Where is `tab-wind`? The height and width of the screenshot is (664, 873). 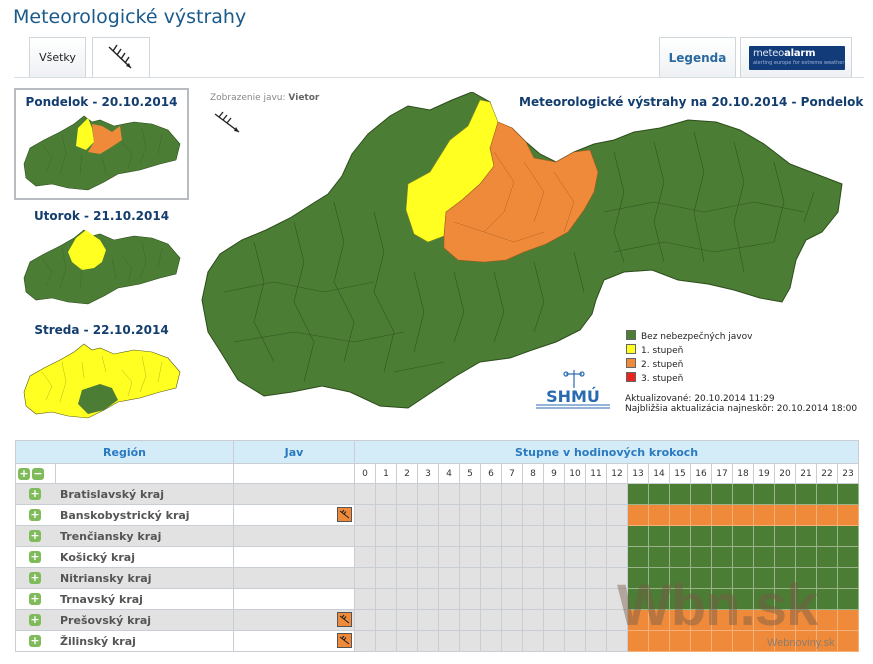
tab-wind is located at coordinates (121, 57).